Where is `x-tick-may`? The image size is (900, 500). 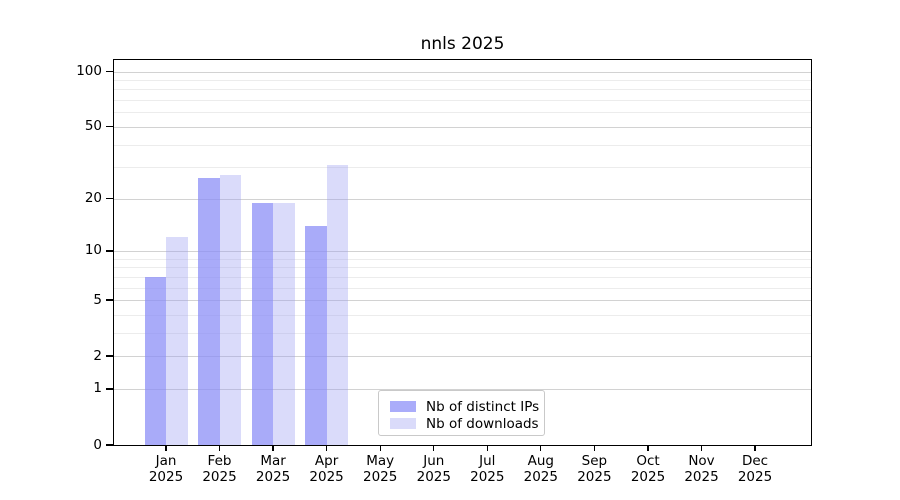 x-tick-may is located at coordinates (380, 448).